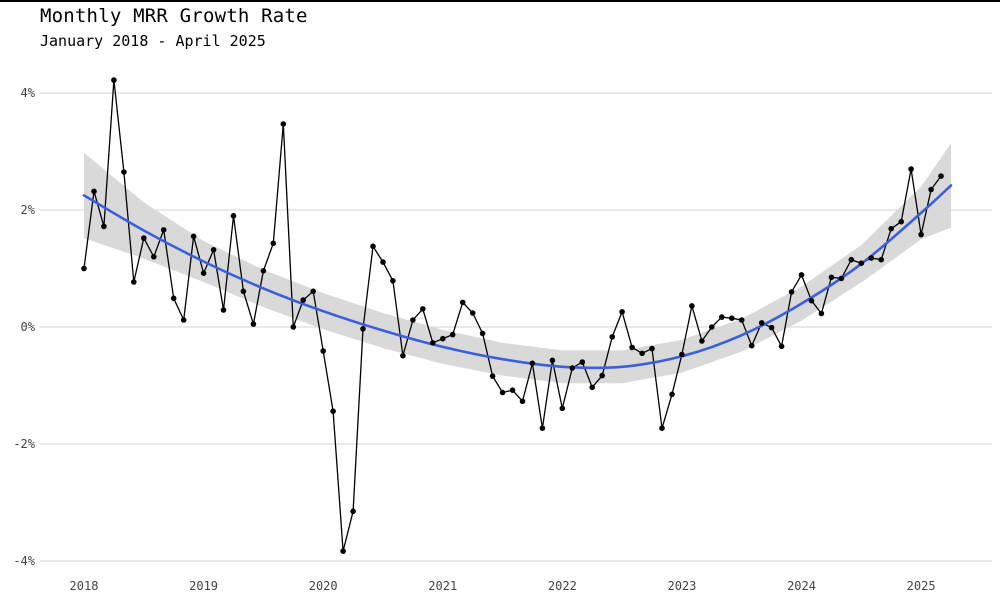 The image size is (1000, 601). What do you see at coordinates (681, 586) in the screenshot?
I see `x-tick-label: 2023` at bounding box center [681, 586].